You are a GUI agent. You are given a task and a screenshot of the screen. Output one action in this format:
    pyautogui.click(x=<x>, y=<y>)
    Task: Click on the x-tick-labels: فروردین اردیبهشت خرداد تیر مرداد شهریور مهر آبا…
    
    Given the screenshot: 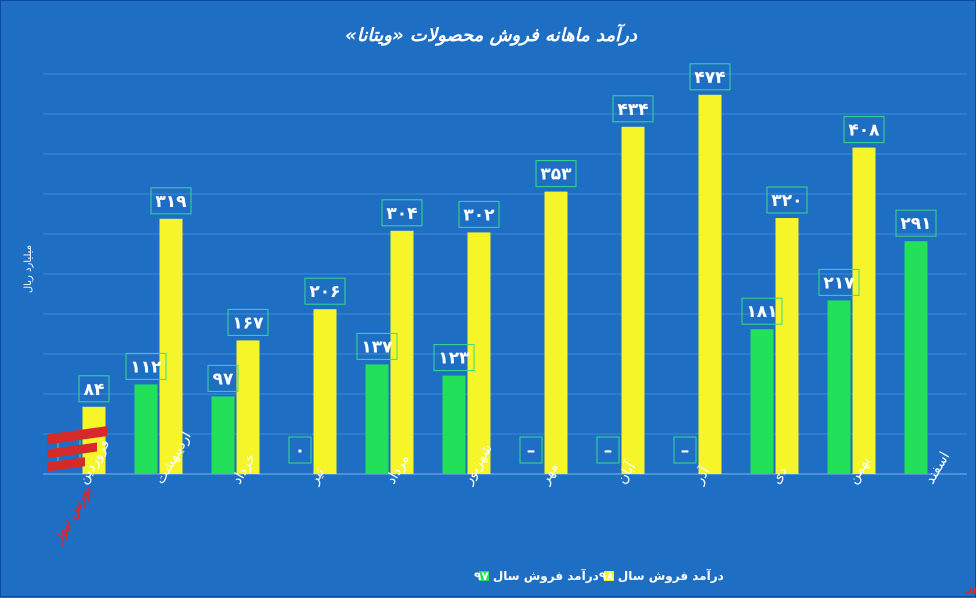 What is the action you would take?
    pyautogui.click(x=514, y=458)
    